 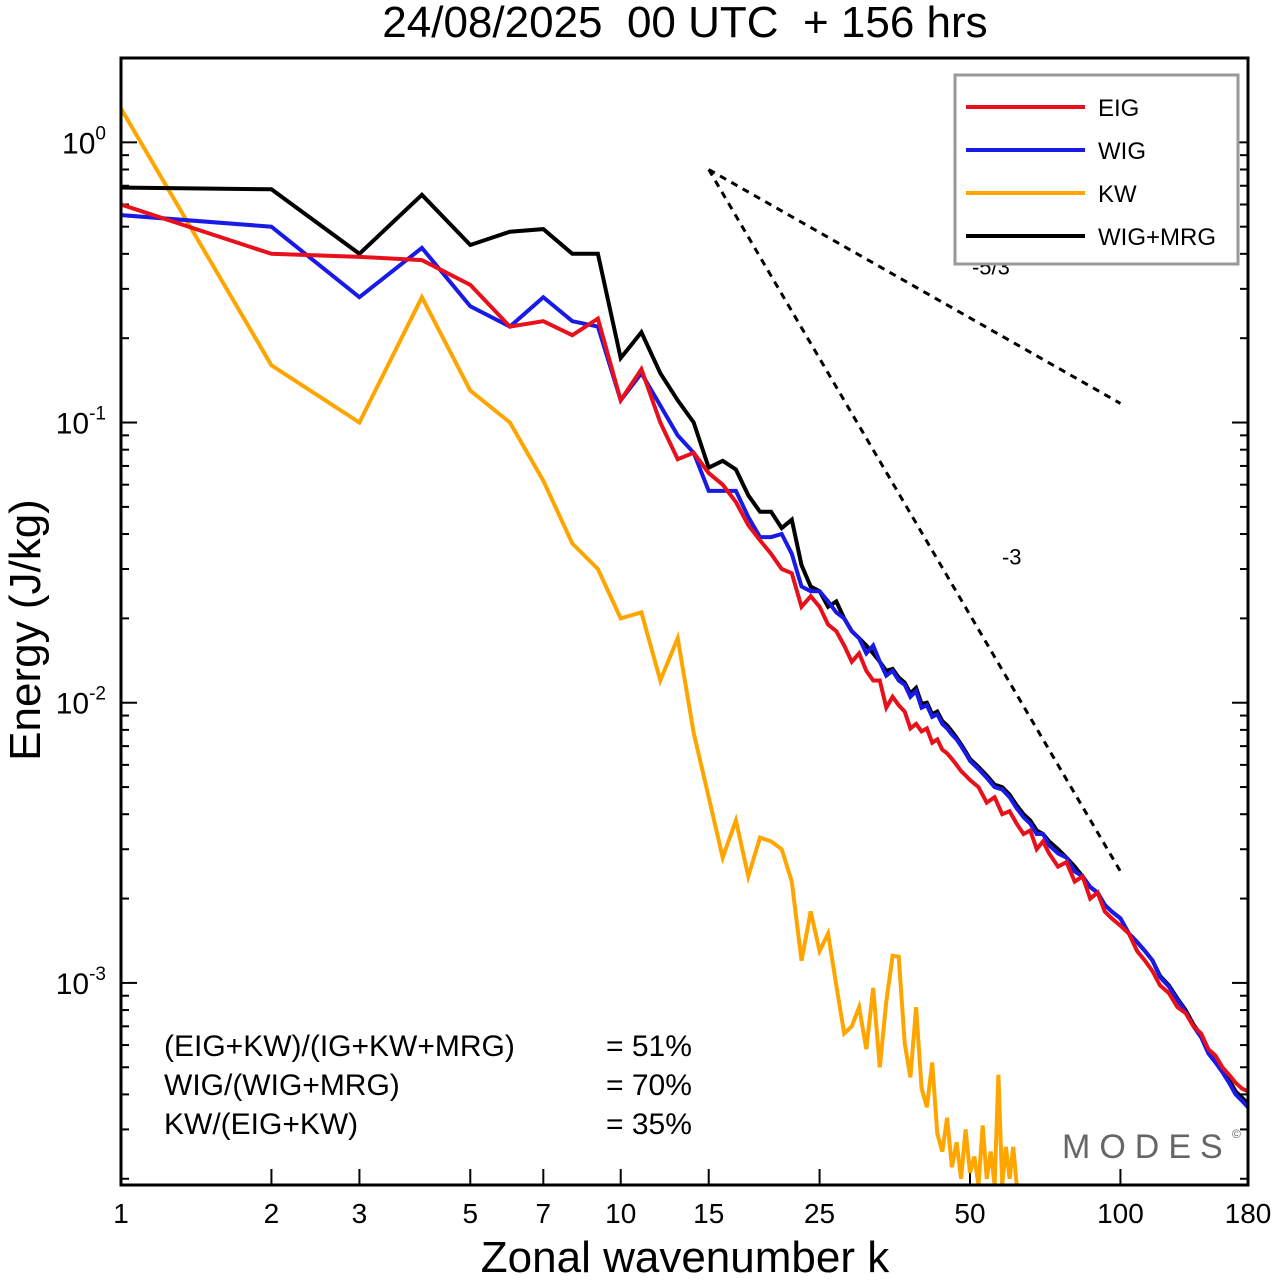 What do you see at coordinates (692, 1213) in the screenshot?
I see `x-tick-labels: 1 2 3 5 7 10 15 25 50 100 180` at bounding box center [692, 1213].